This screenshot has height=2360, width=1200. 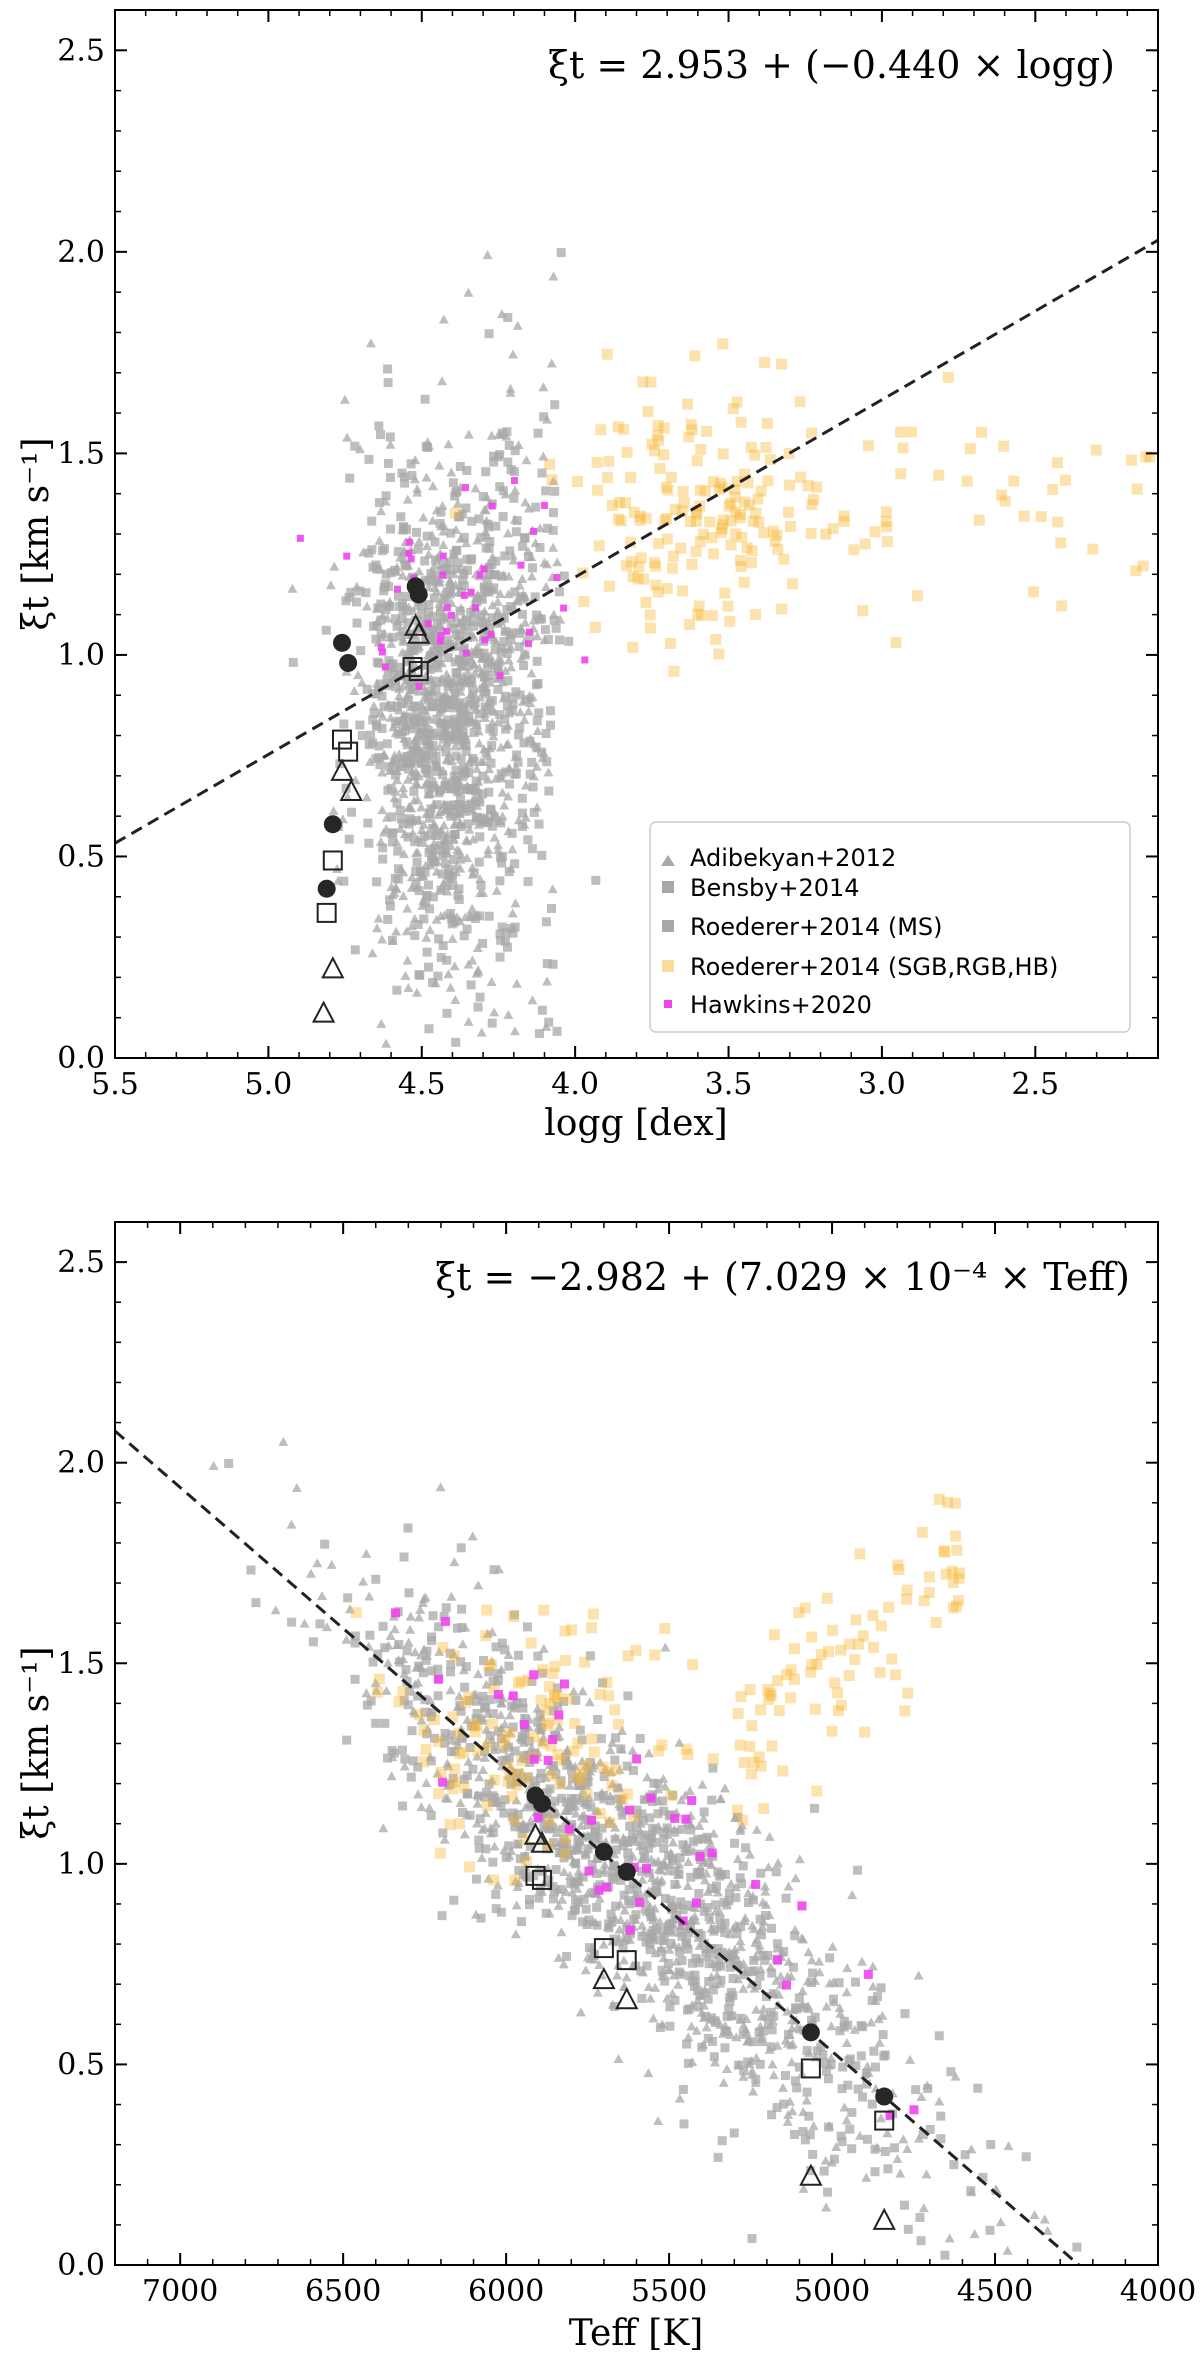 I want to click on x-tick-label: 5.5, so click(x=115, y=1084).